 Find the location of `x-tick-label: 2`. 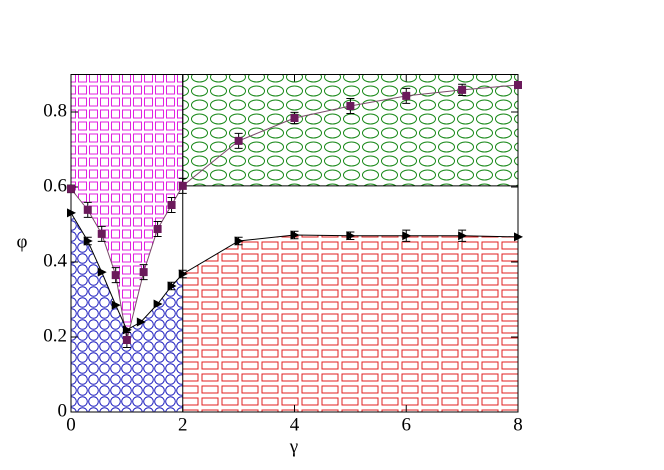

x-tick-label: 2 is located at coordinates (183, 424).